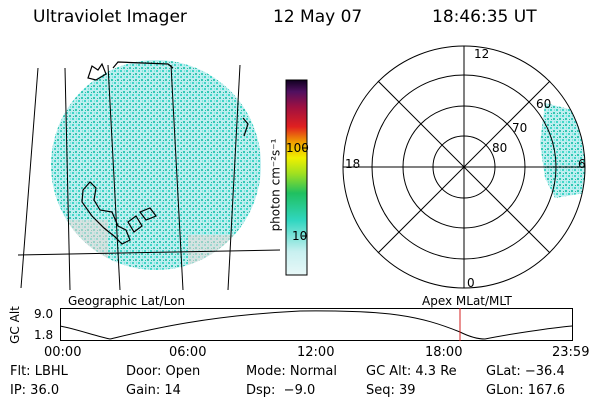 The height and width of the screenshot is (400, 600). I want to click on info-seq: Seq: 39, so click(391, 390).